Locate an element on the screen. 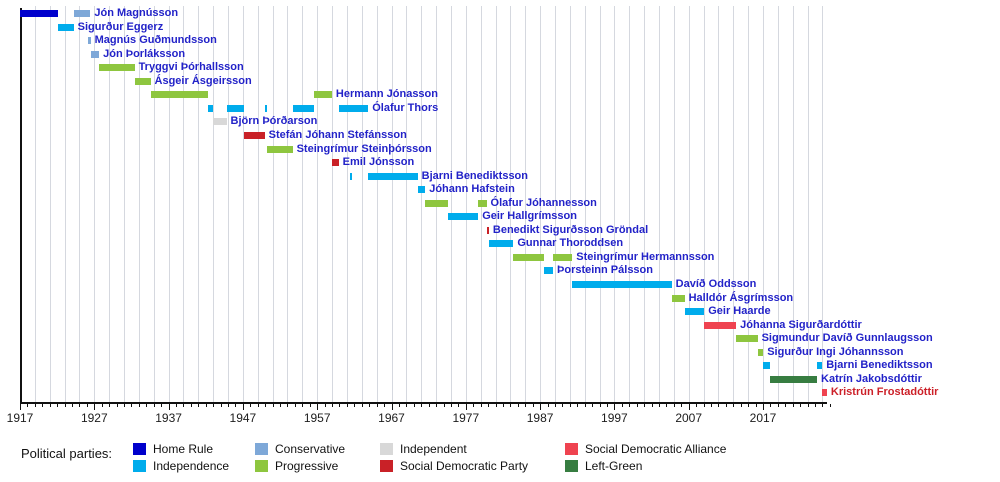 This screenshot has width=1000, height=482. pm-name-label: Kristrún Frostadóttir is located at coordinates (884, 392).